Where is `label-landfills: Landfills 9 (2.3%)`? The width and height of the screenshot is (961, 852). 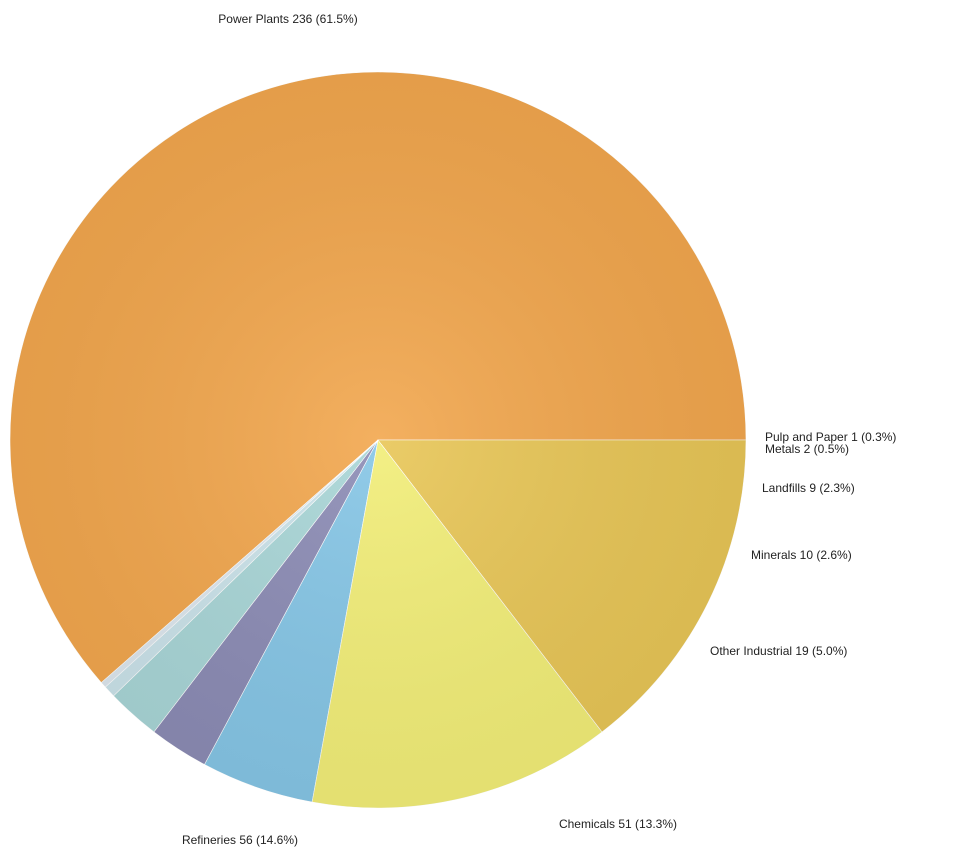 label-landfills: Landfills 9 (2.3%) is located at coordinates (808, 488).